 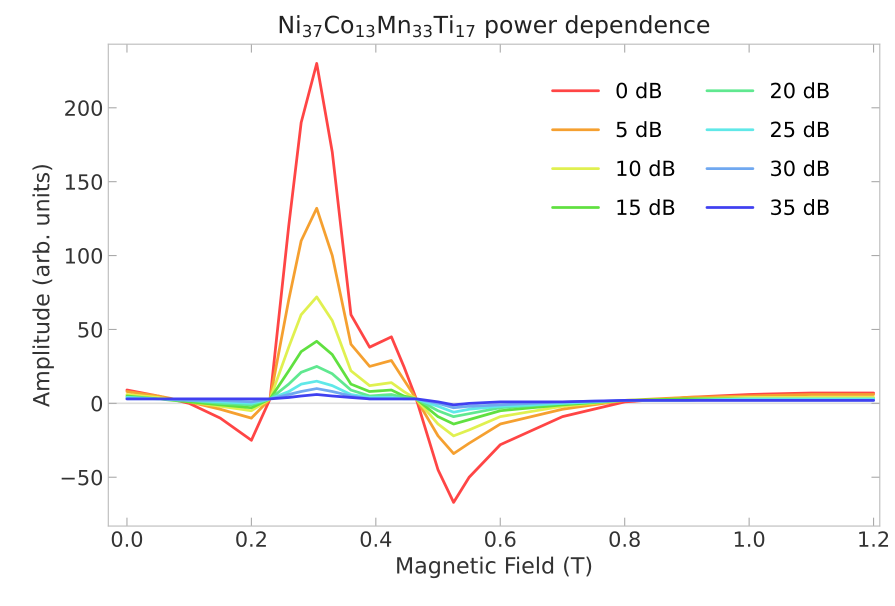 What do you see at coordinates (645, 168) in the screenshot?
I see `legend-label: 10 dB` at bounding box center [645, 168].